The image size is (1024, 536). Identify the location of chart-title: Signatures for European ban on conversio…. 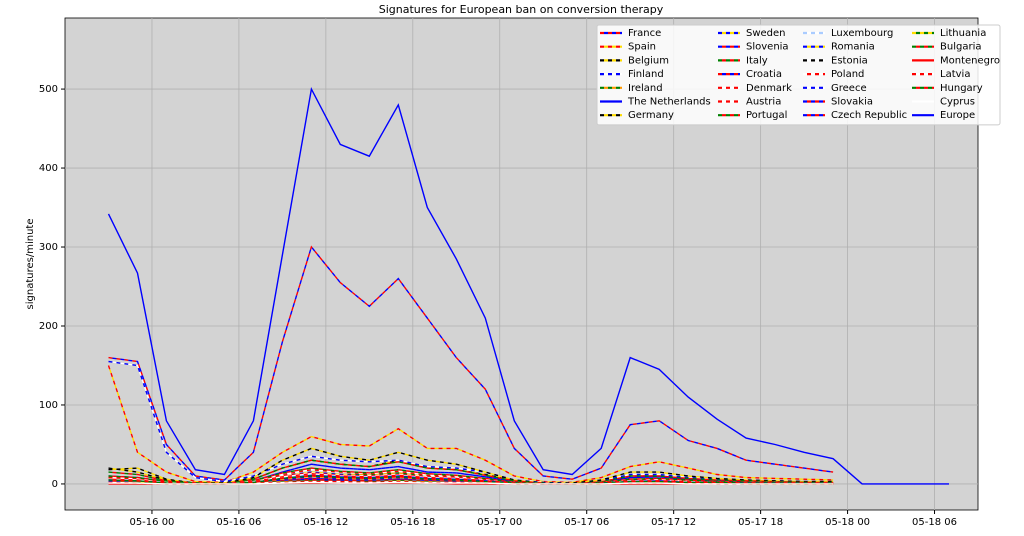
(521, 9).